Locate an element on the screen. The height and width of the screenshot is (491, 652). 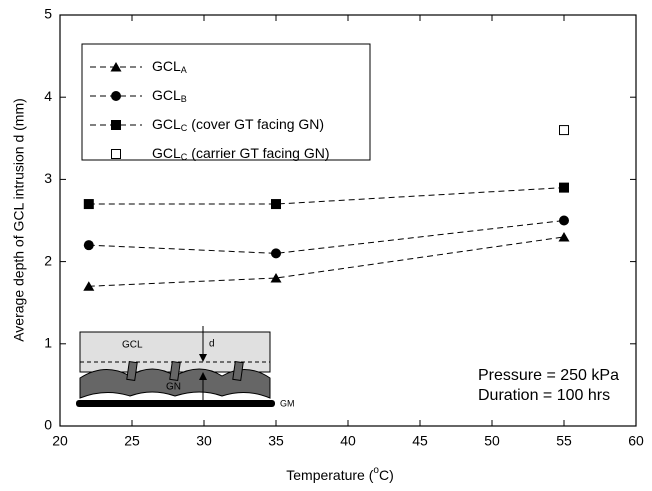
legend-label: GCLC (carrier GT facing GN) is located at coordinates (241, 154).